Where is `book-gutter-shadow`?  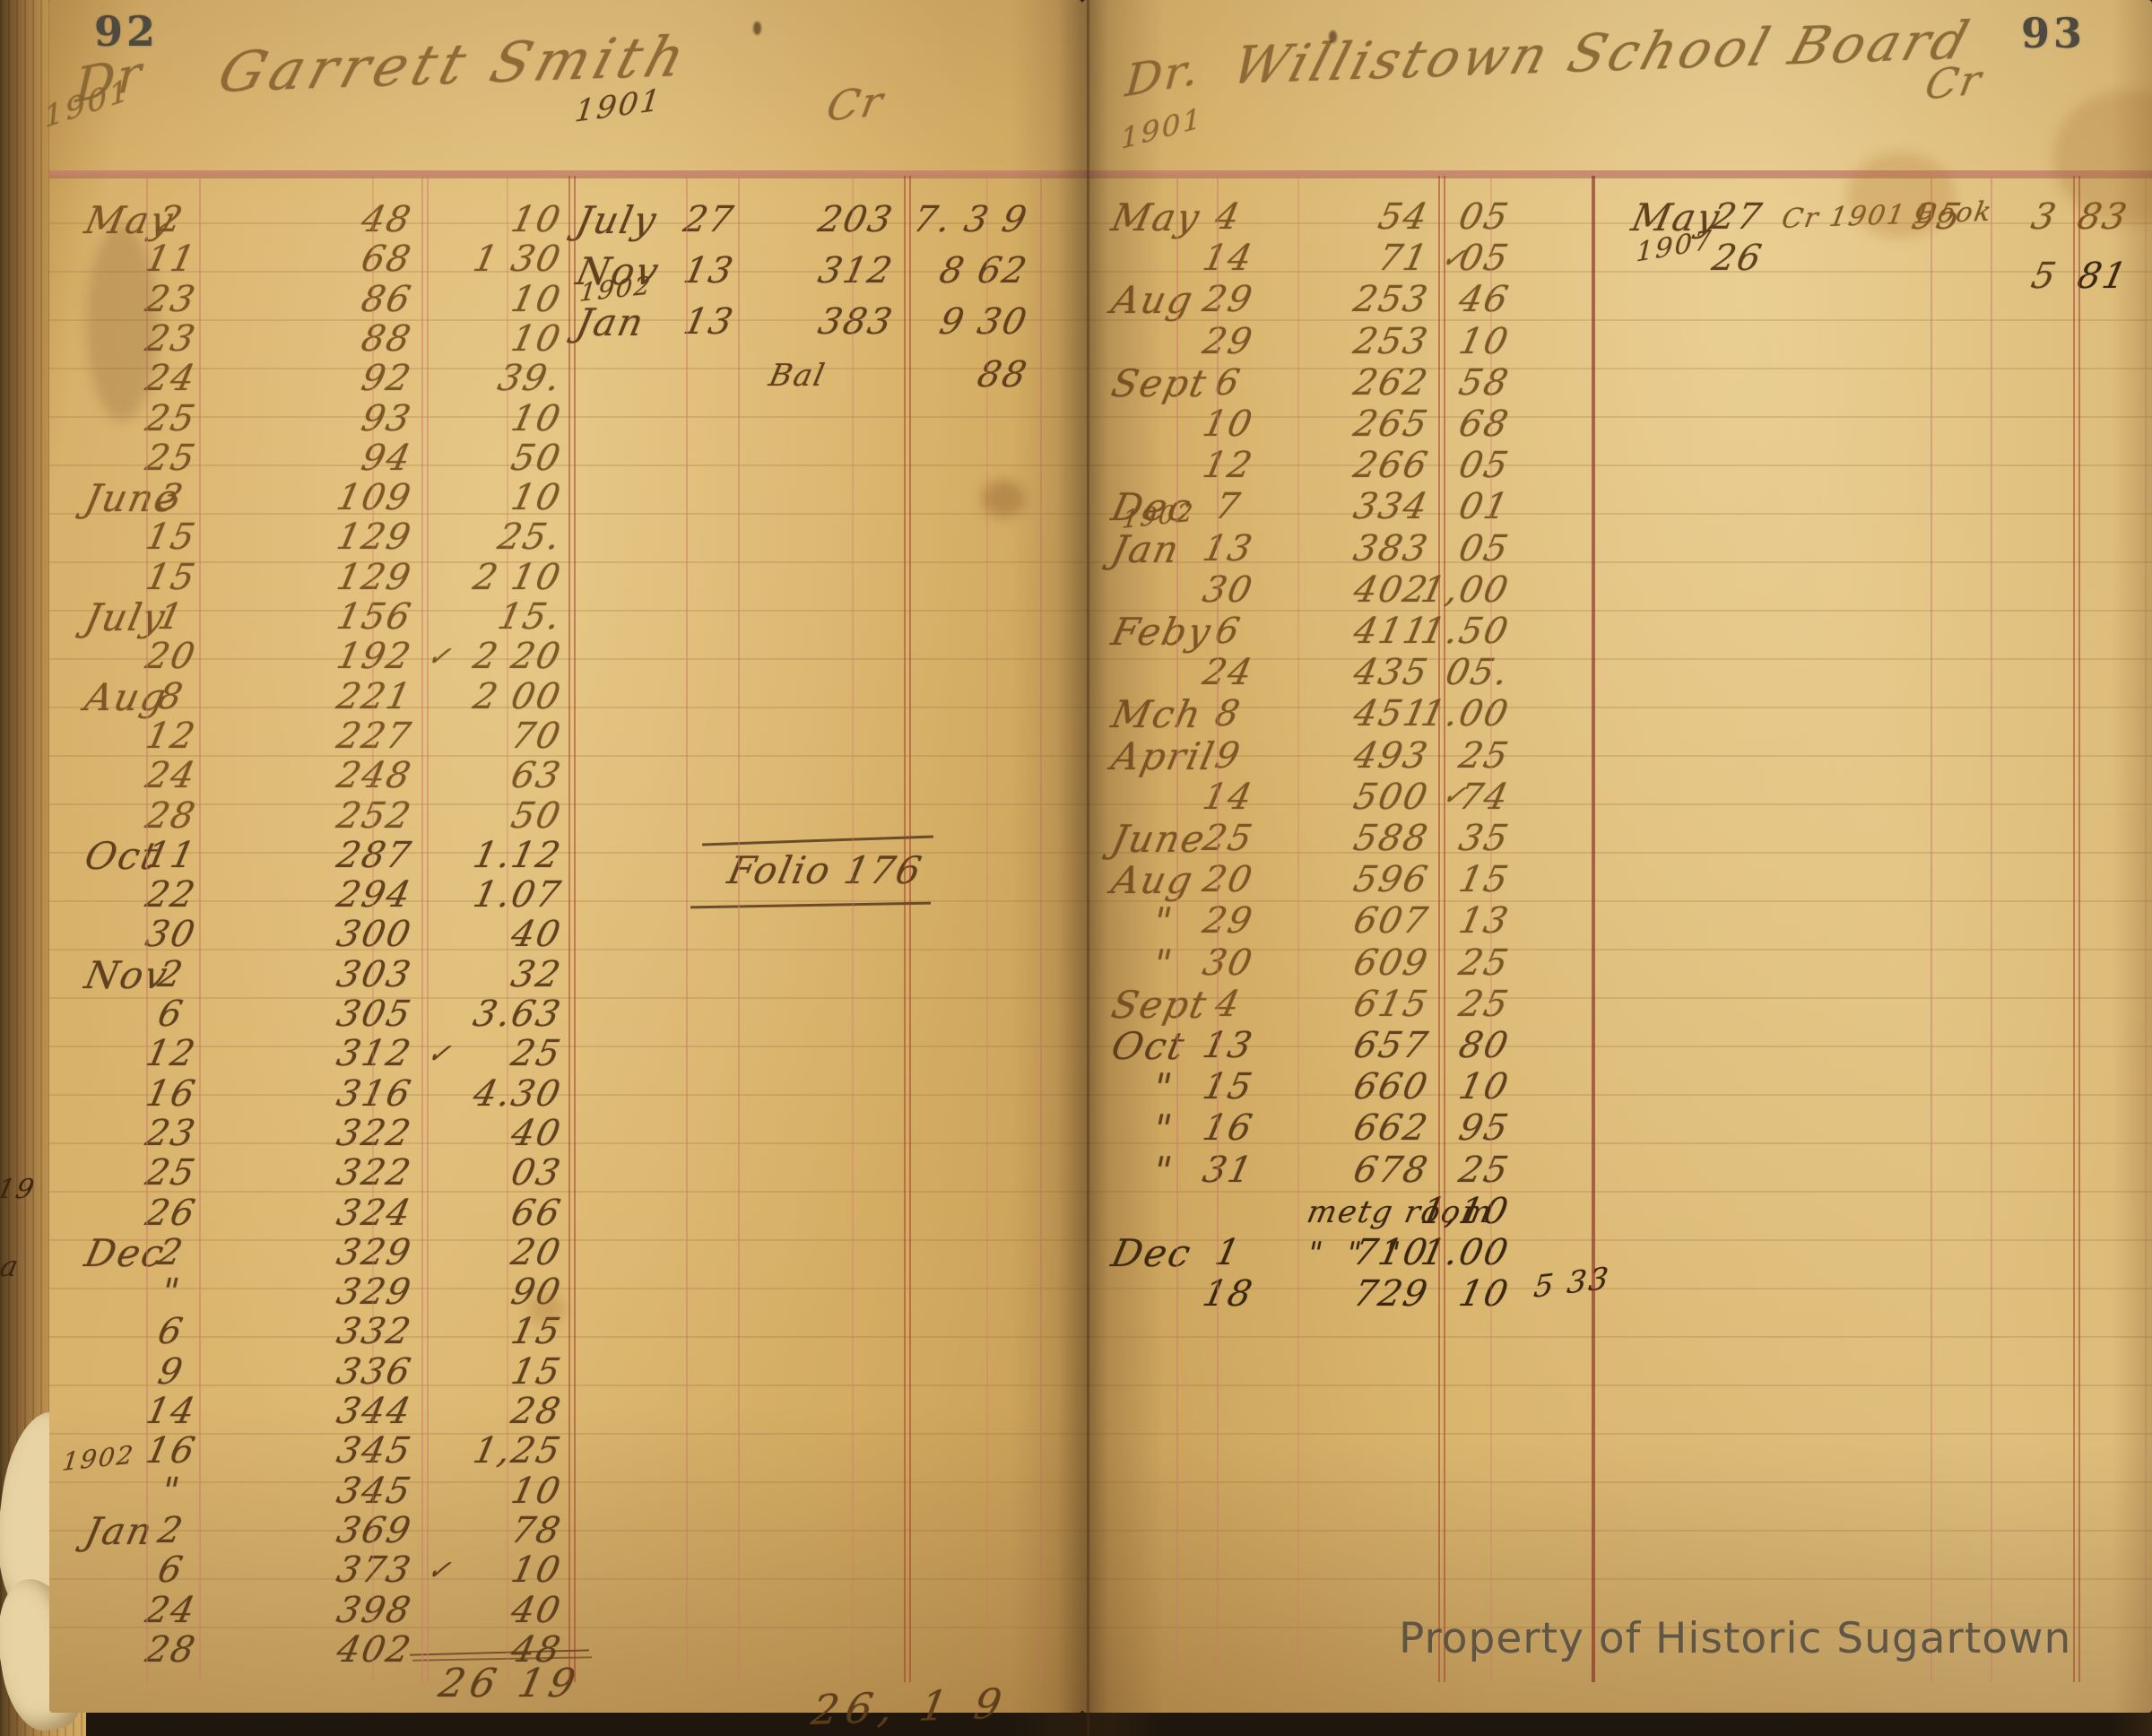 book-gutter-shadow is located at coordinates (1087, 868).